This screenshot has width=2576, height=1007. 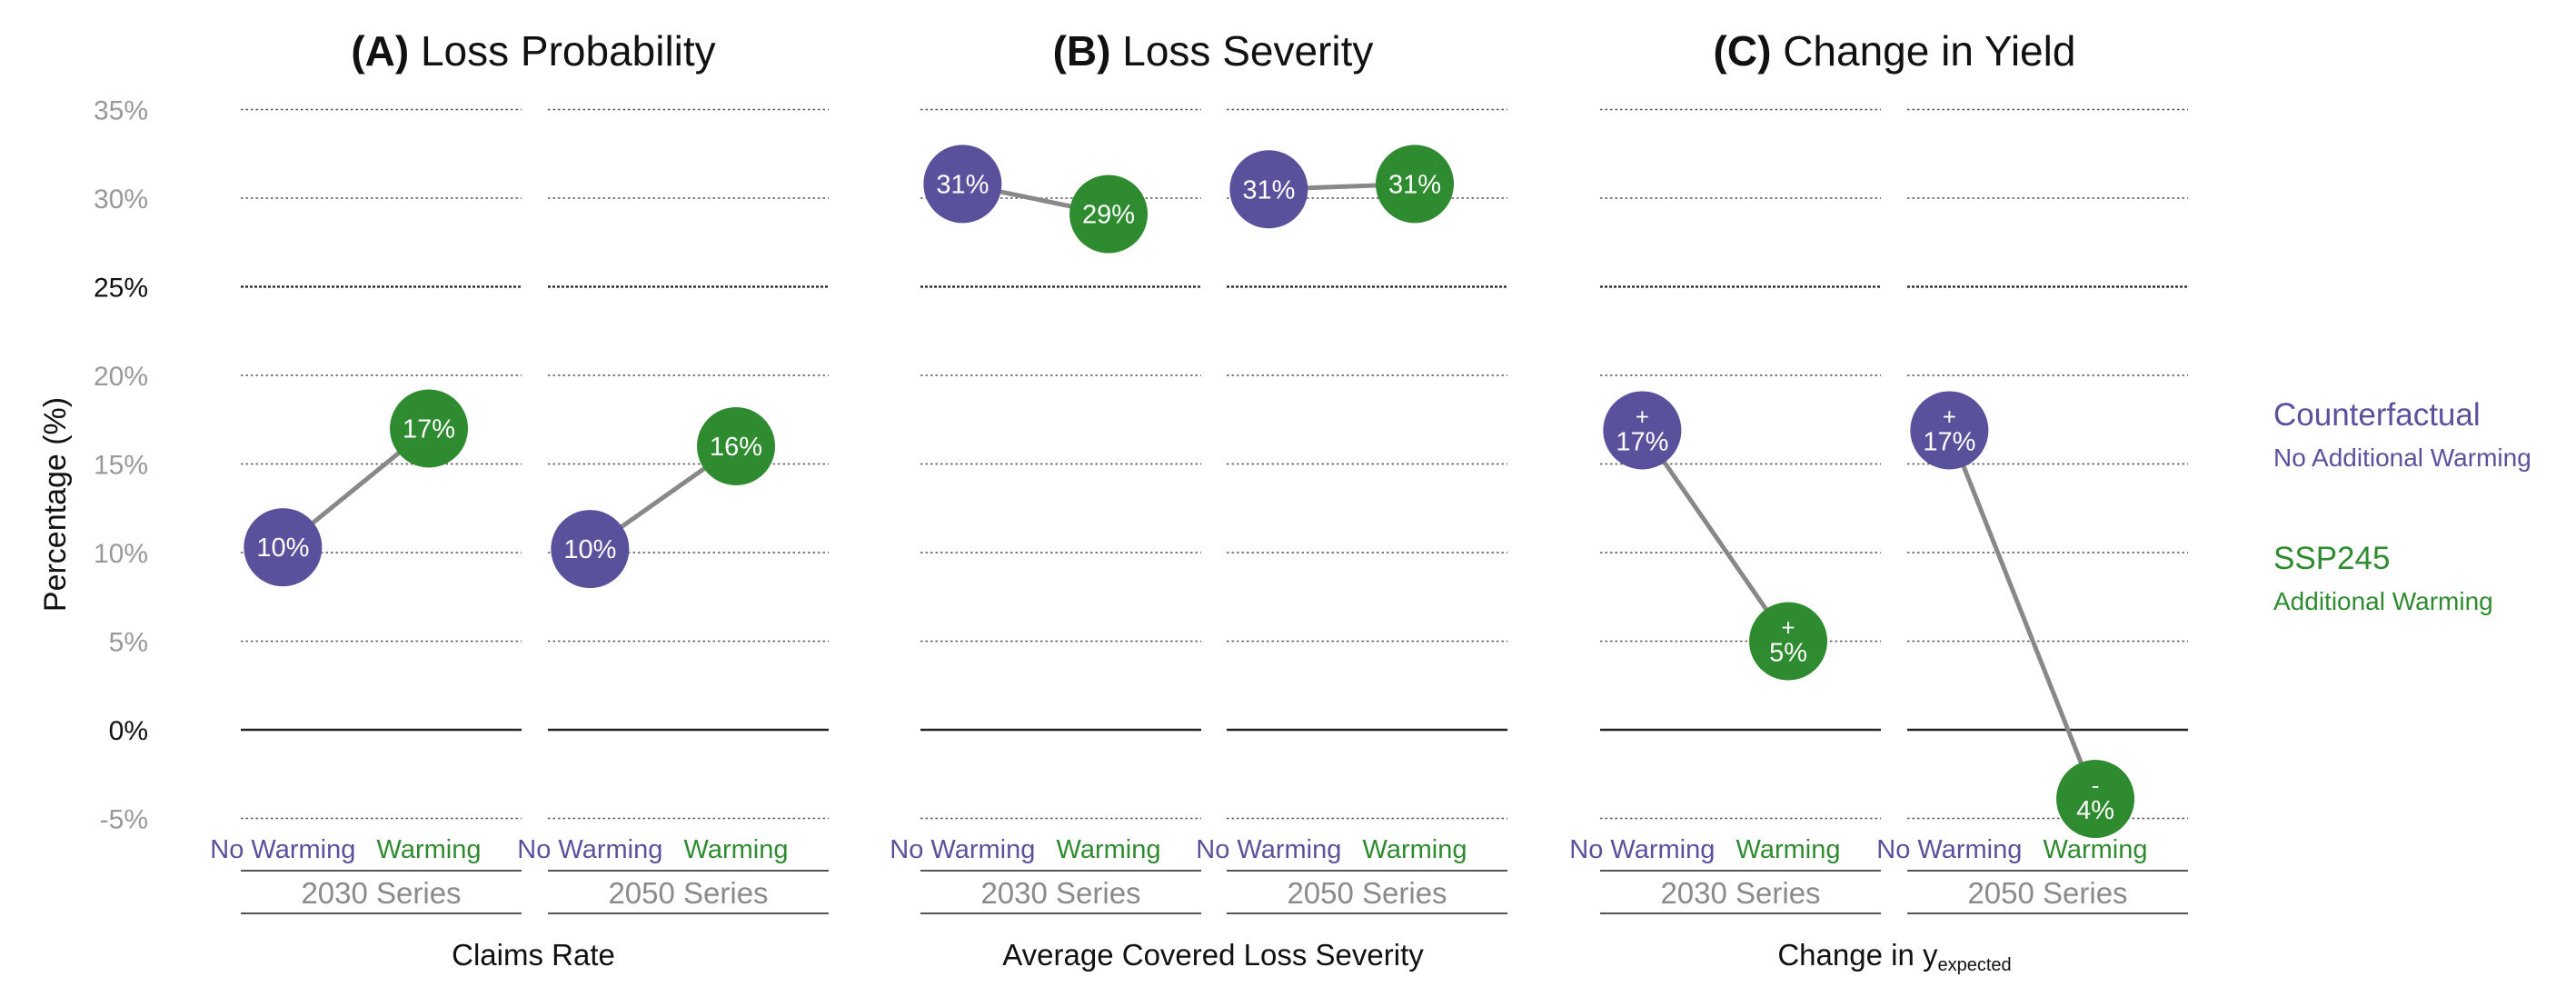 What do you see at coordinates (1788, 654) in the screenshot?
I see `data-label: 5%` at bounding box center [1788, 654].